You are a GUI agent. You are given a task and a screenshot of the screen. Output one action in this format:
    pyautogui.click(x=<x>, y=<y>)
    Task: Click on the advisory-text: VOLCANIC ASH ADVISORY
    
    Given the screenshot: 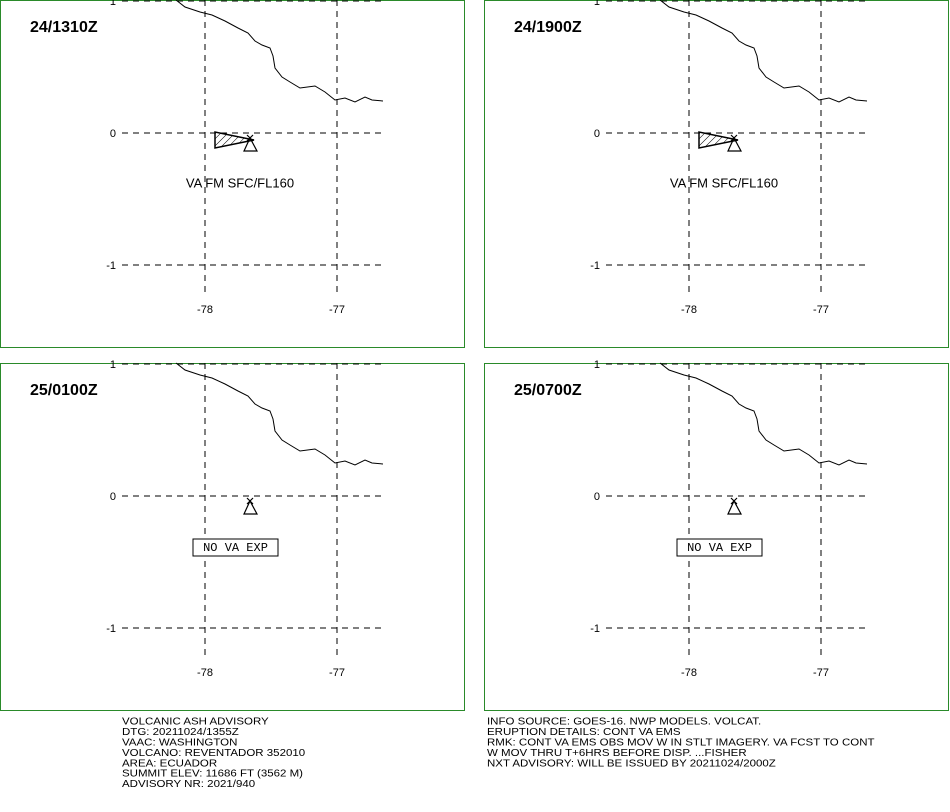 What is the action you would take?
    pyautogui.click(x=195, y=721)
    